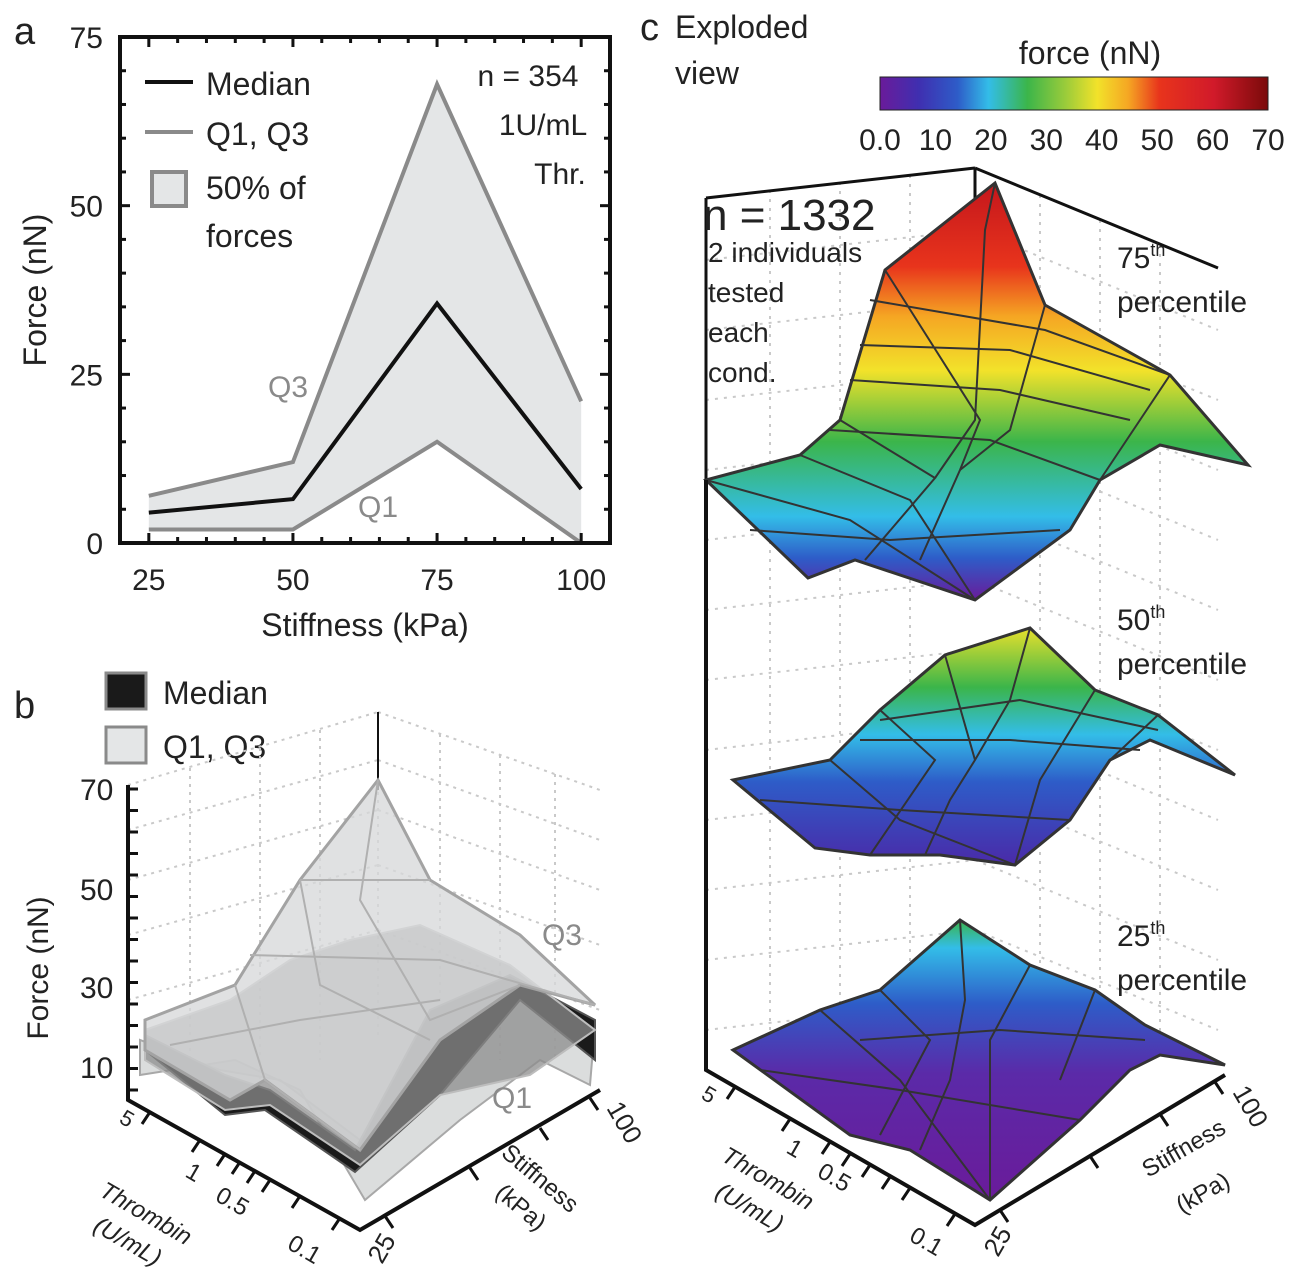 The image size is (1303, 1275). I want to click on q1-annotation: Q1, so click(378, 507).